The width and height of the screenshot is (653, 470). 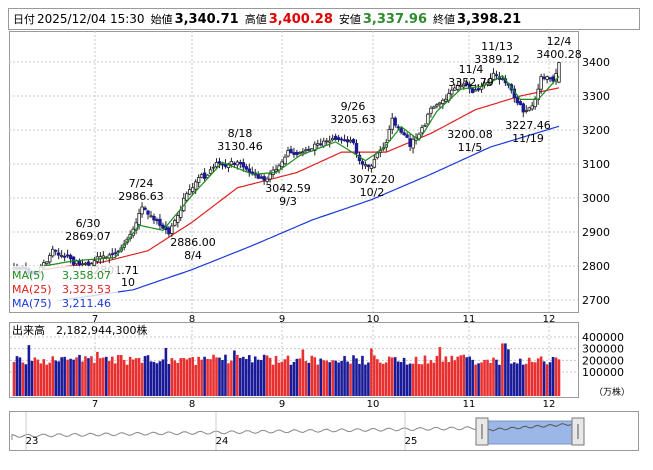 I want to click on price-annotation-value: 3205.63, so click(x=353, y=119).